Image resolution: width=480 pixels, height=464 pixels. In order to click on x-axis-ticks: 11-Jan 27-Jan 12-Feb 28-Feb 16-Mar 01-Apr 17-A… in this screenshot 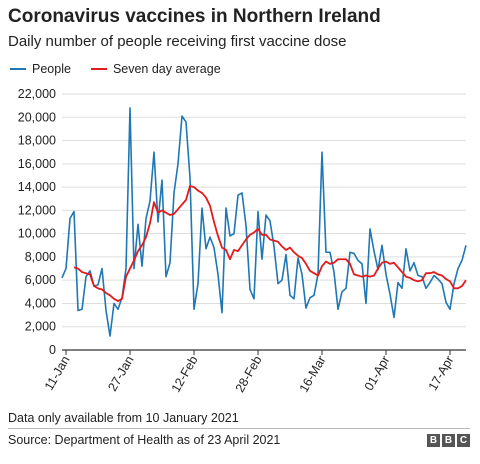, I will do `click(249, 372)`.